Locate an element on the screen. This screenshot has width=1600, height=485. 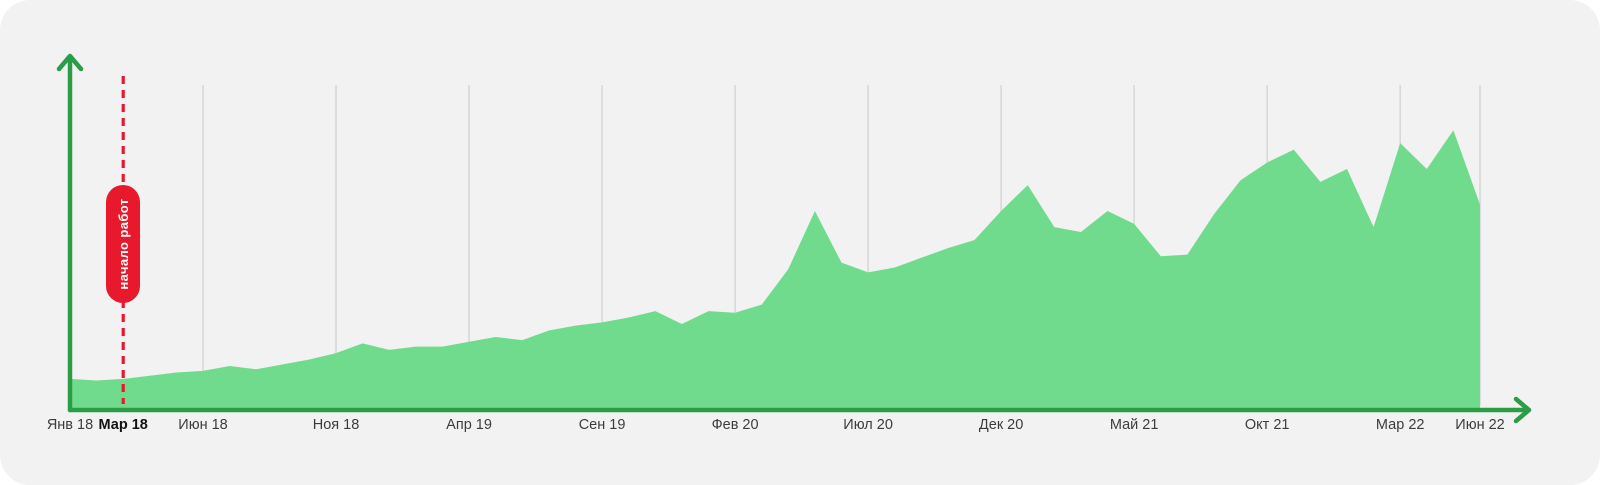
y-axis-arrow-icon is located at coordinates (70, 62).